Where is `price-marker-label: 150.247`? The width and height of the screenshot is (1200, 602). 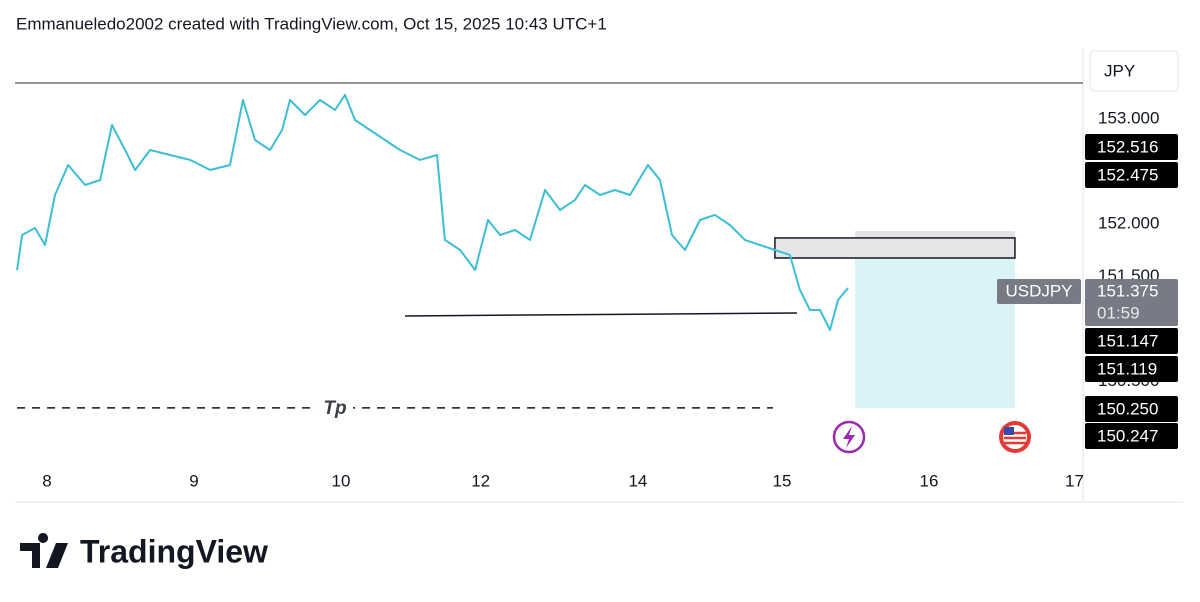 price-marker-label: 150.247 is located at coordinates (1127, 435).